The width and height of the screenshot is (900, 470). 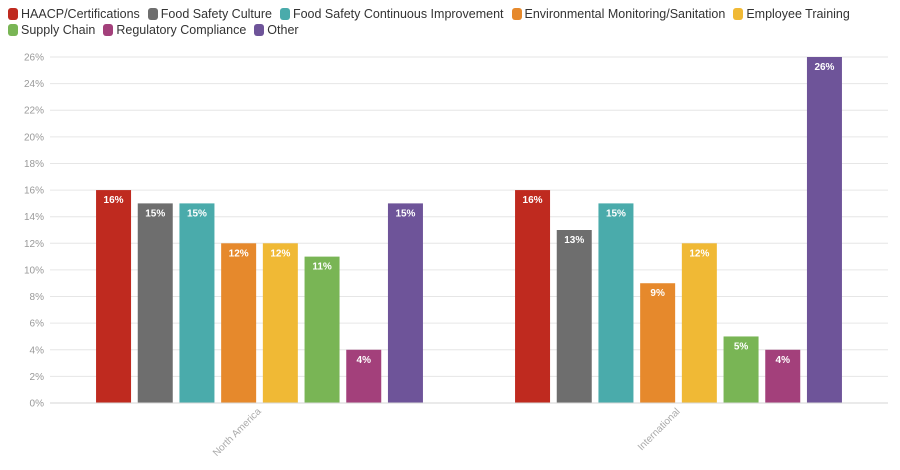 I want to click on legend-item: HAACP/Certifications, so click(x=74, y=14).